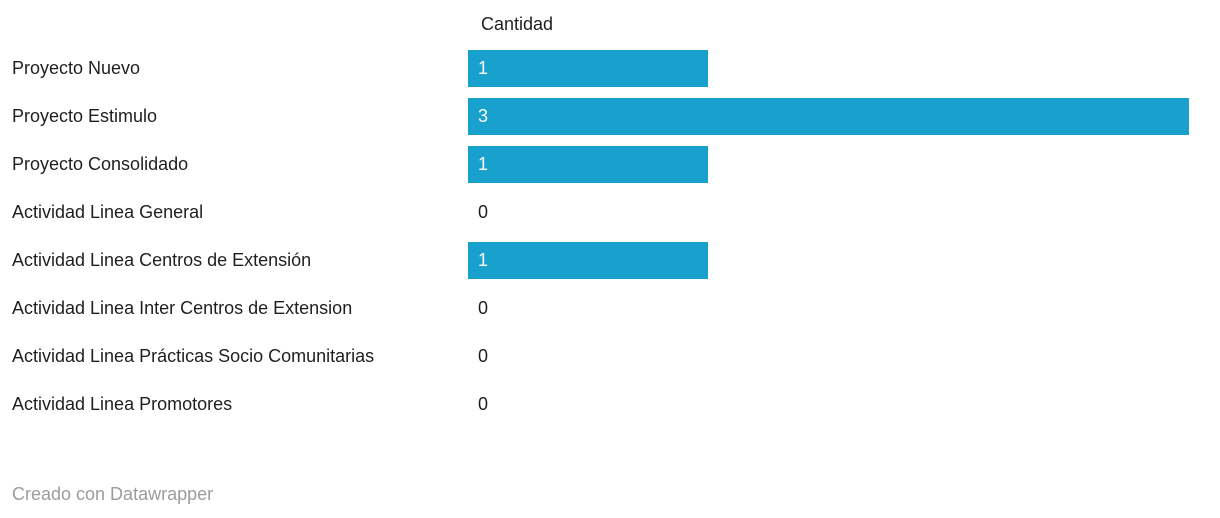 The image size is (1220, 518). I want to click on chart-row: Proyecto Consolidado 1, so click(610, 164).